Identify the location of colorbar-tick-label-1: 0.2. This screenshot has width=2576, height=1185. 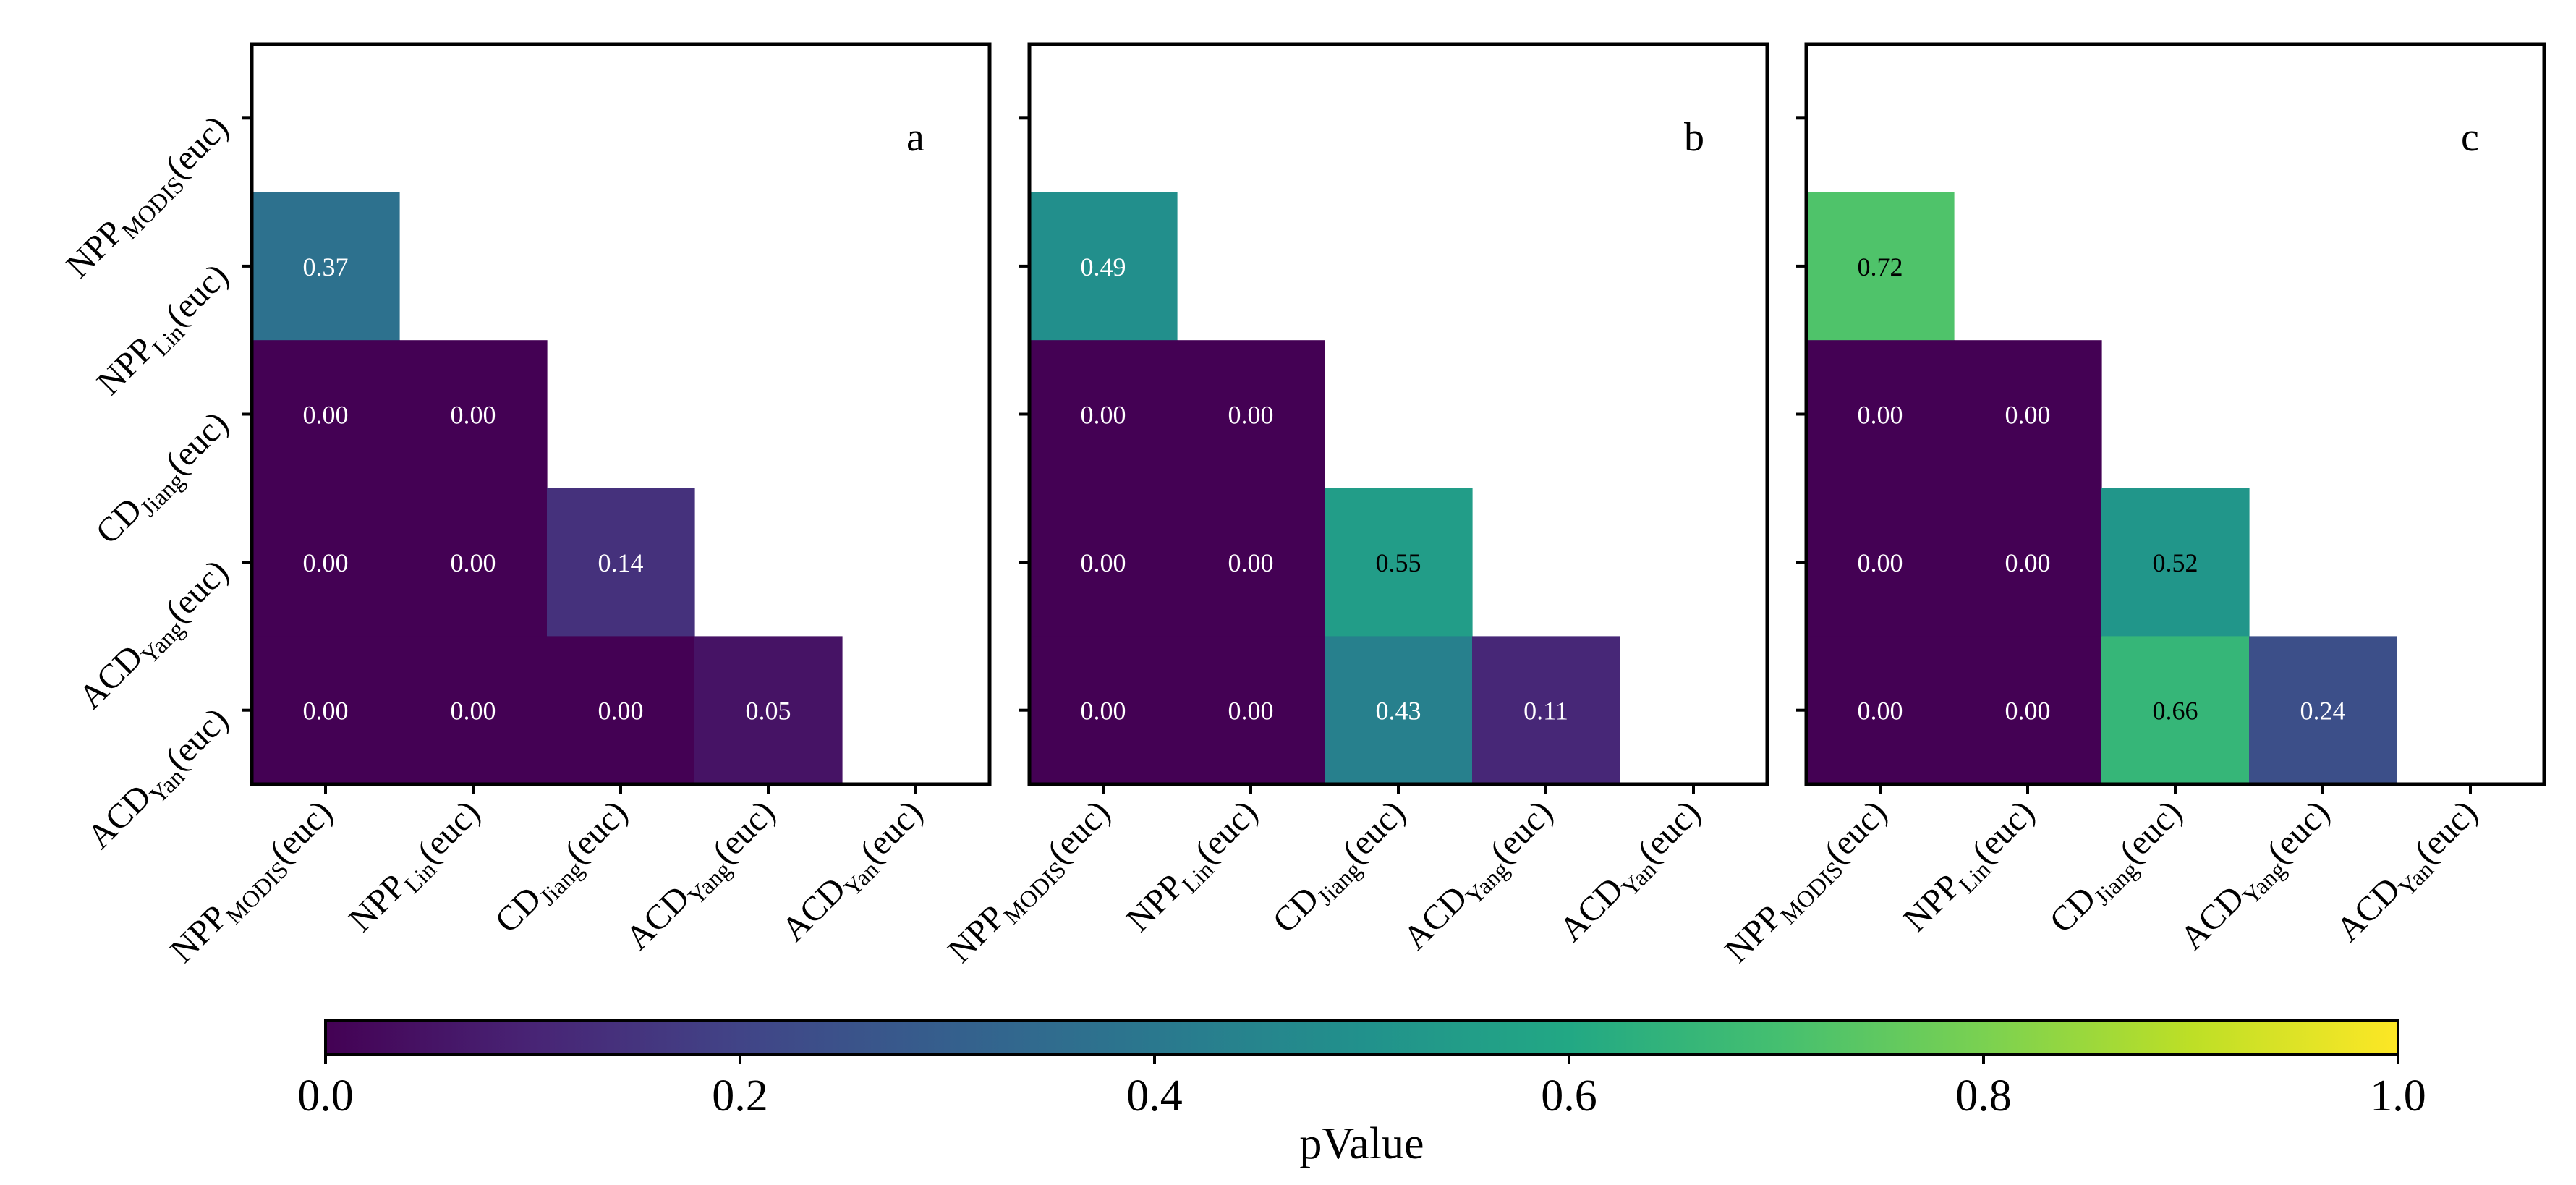
(740, 1096).